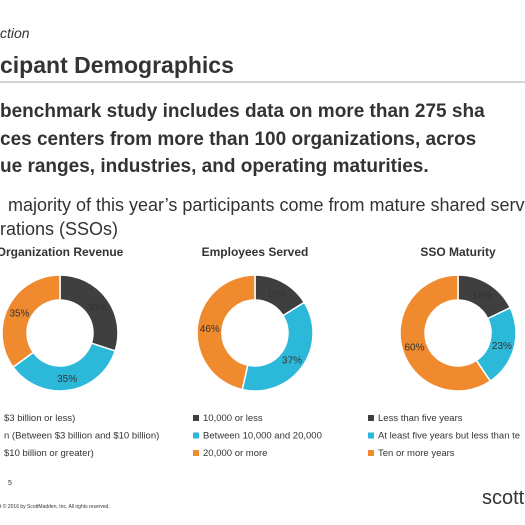 Image resolution: width=525 pixels, height=525 pixels. I want to click on legend-label: At least five years but less than te, so click(449, 436).